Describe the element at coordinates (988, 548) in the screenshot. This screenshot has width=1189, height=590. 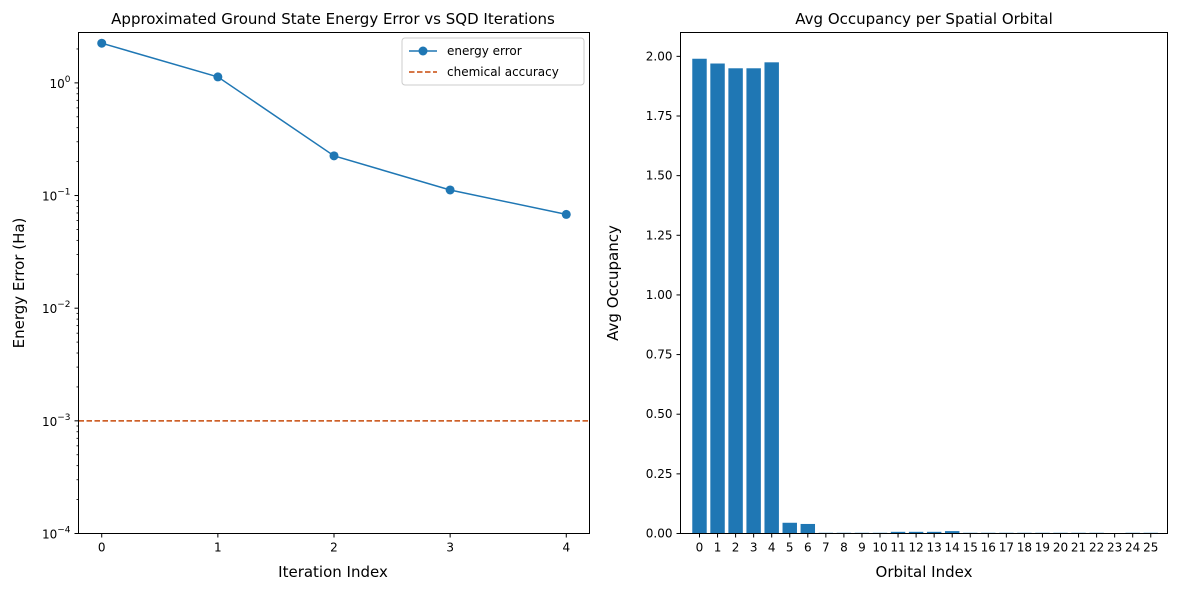
I see `right-x-tick-label: 16` at that location.